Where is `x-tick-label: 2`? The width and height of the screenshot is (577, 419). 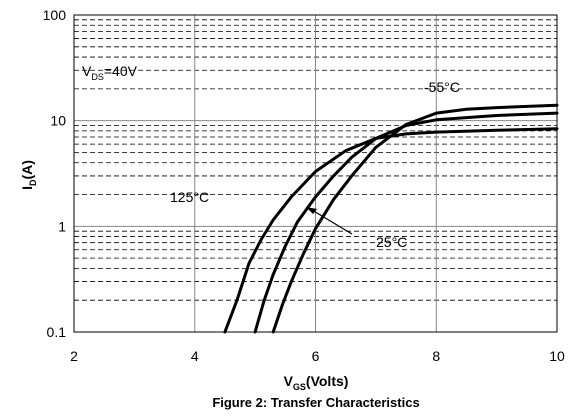
x-tick-label: 2 is located at coordinates (74, 356).